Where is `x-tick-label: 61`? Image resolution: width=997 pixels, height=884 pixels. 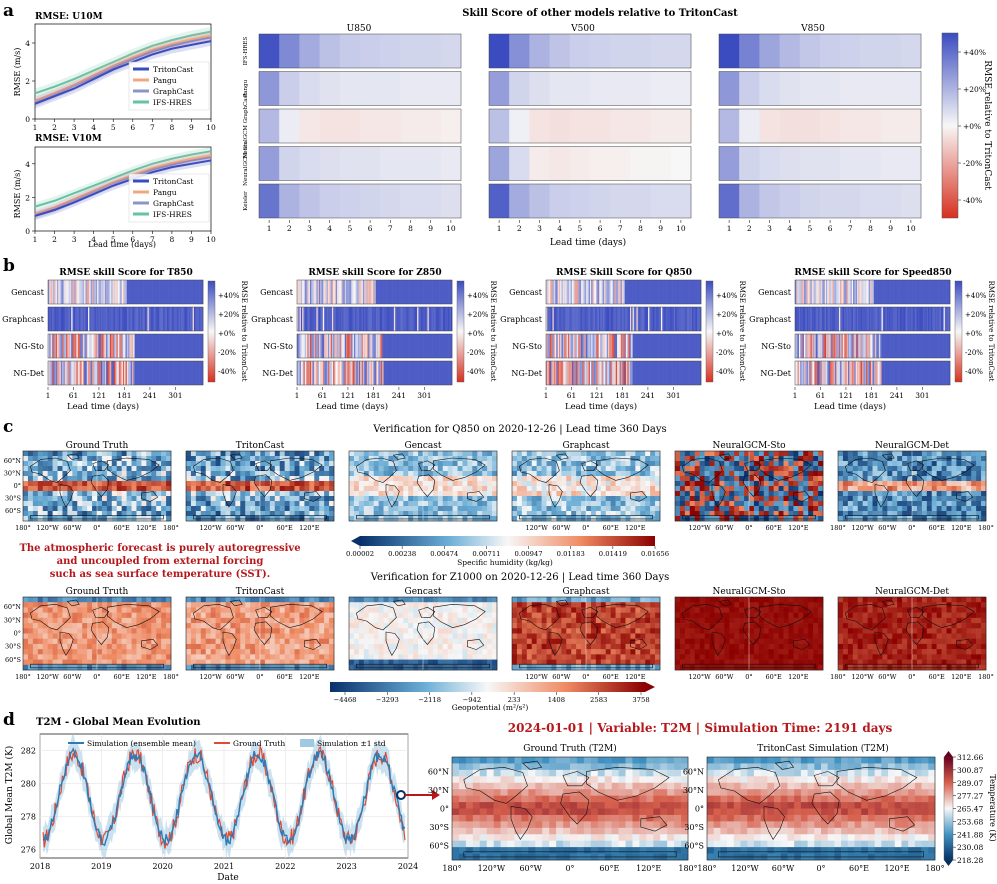
x-tick-label: 61 is located at coordinates (74, 395).